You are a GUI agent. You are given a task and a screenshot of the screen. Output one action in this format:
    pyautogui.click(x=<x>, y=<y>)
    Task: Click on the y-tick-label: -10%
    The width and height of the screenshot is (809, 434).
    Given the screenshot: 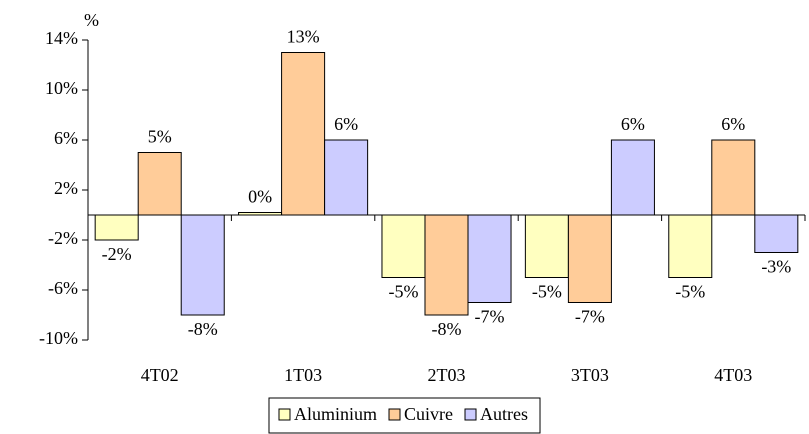 What is the action you would take?
    pyautogui.click(x=58, y=338)
    